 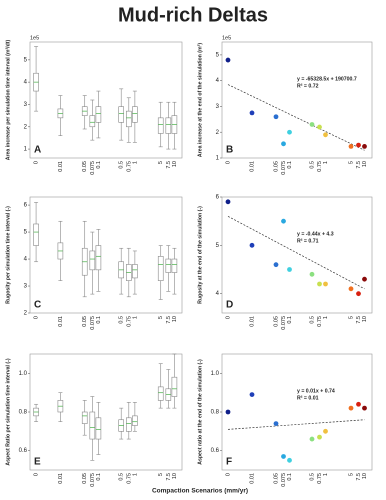 What do you see at coordinates (308, 241) in the screenshot?
I see `r-squared: R² = 0.71` at bounding box center [308, 241].